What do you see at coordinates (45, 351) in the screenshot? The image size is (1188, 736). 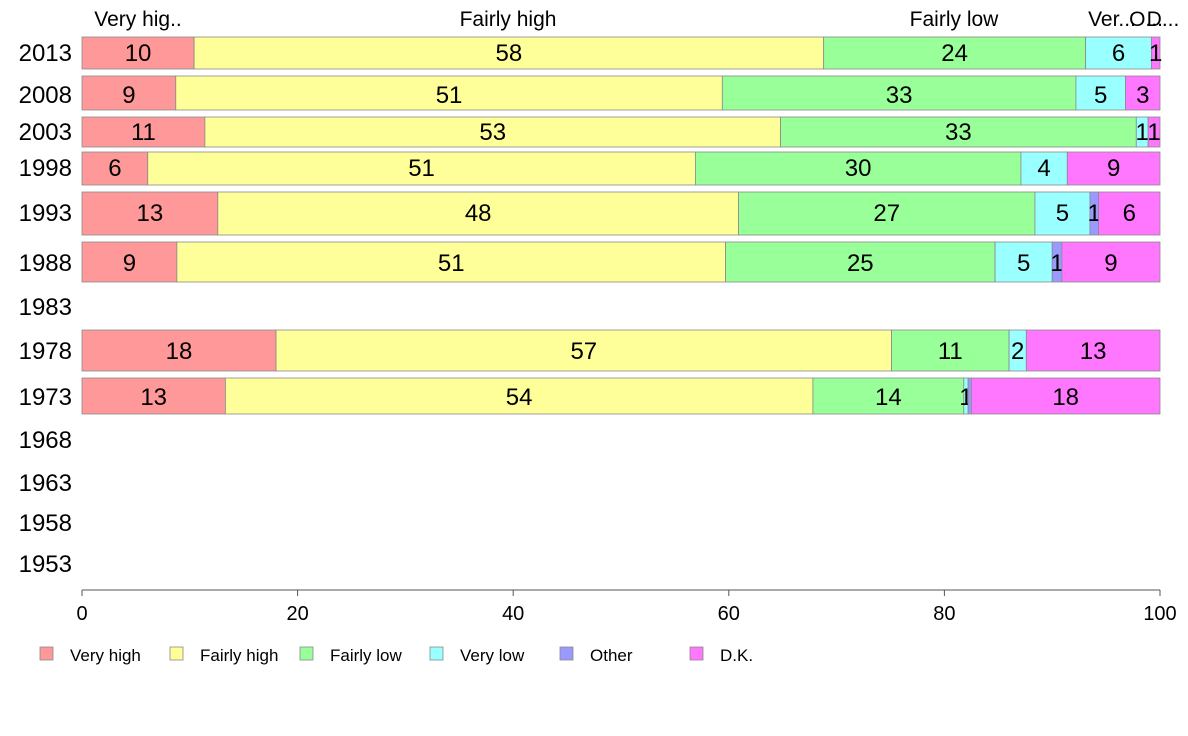 I see `category-label: 1978` at bounding box center [45, 351].